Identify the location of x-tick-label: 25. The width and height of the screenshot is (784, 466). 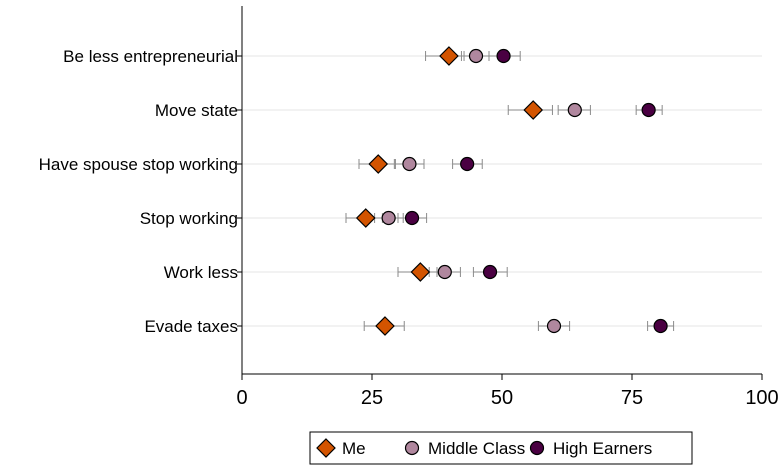
(372, 398).